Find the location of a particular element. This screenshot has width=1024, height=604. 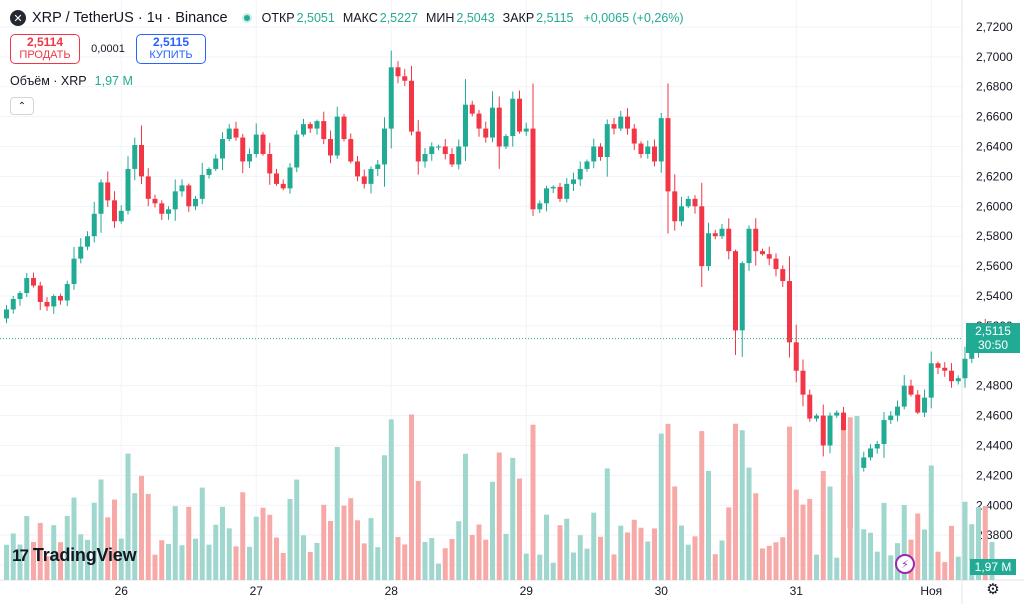

x-tick-label: Ноя is located at coordinates (931, 591).